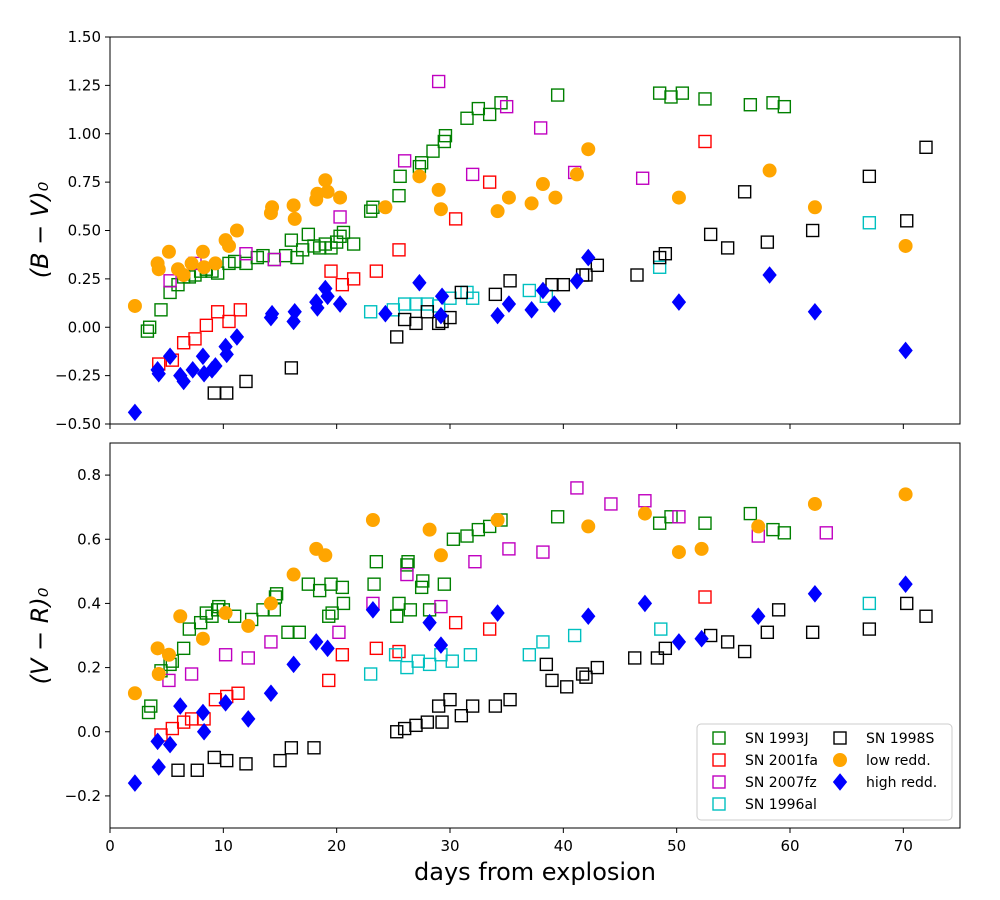  Describe the element at coordinates (84, 37) in the screenshot. I see `bv-ytick-label: 1.50` at that location.